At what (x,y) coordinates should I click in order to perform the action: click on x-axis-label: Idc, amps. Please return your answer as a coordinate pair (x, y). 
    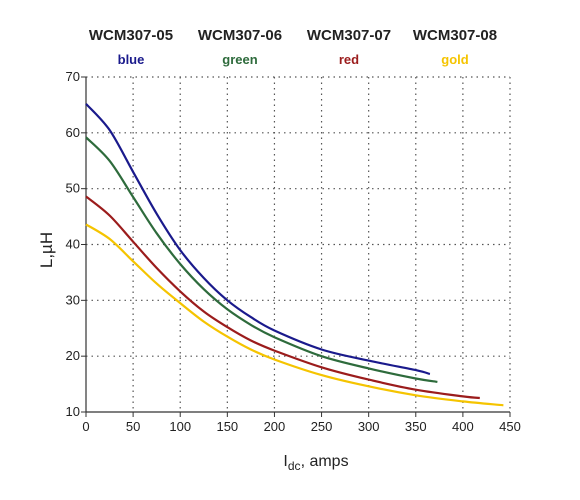
    Looking at the image, I should click on (315, 463).